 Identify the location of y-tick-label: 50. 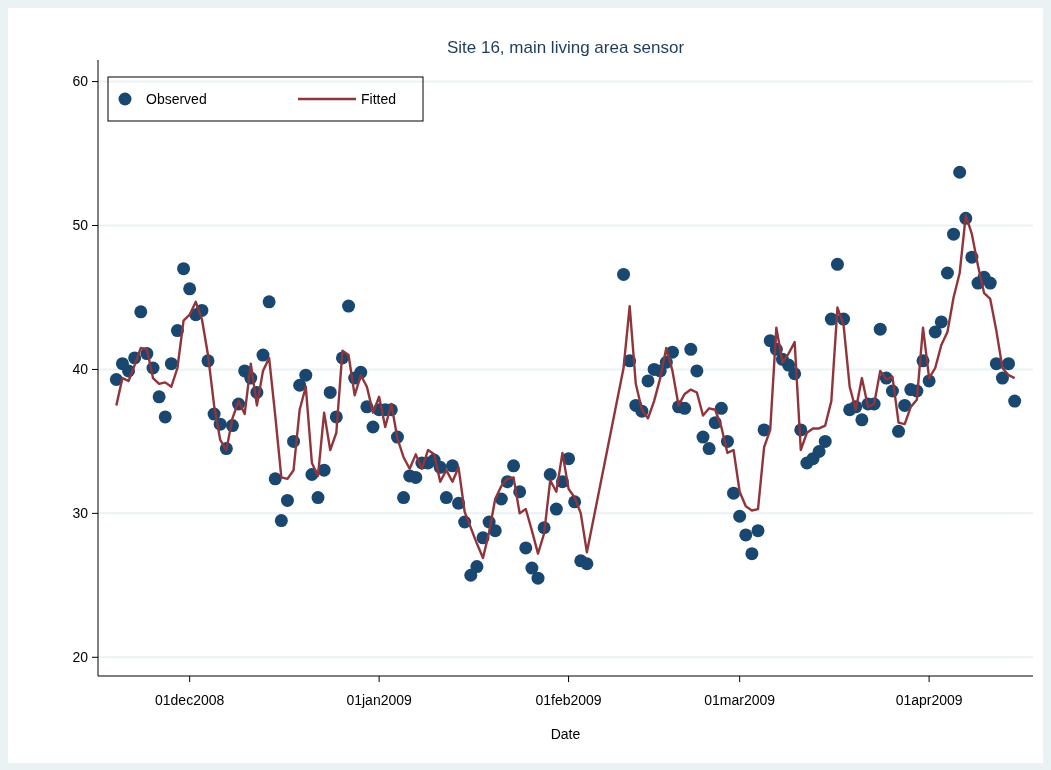
(80, 225).